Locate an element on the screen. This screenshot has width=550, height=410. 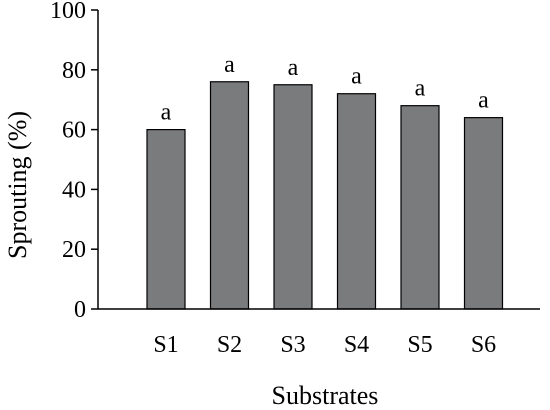
y-axis-label: Sprouting (%) is located at coordinates (17, 185).